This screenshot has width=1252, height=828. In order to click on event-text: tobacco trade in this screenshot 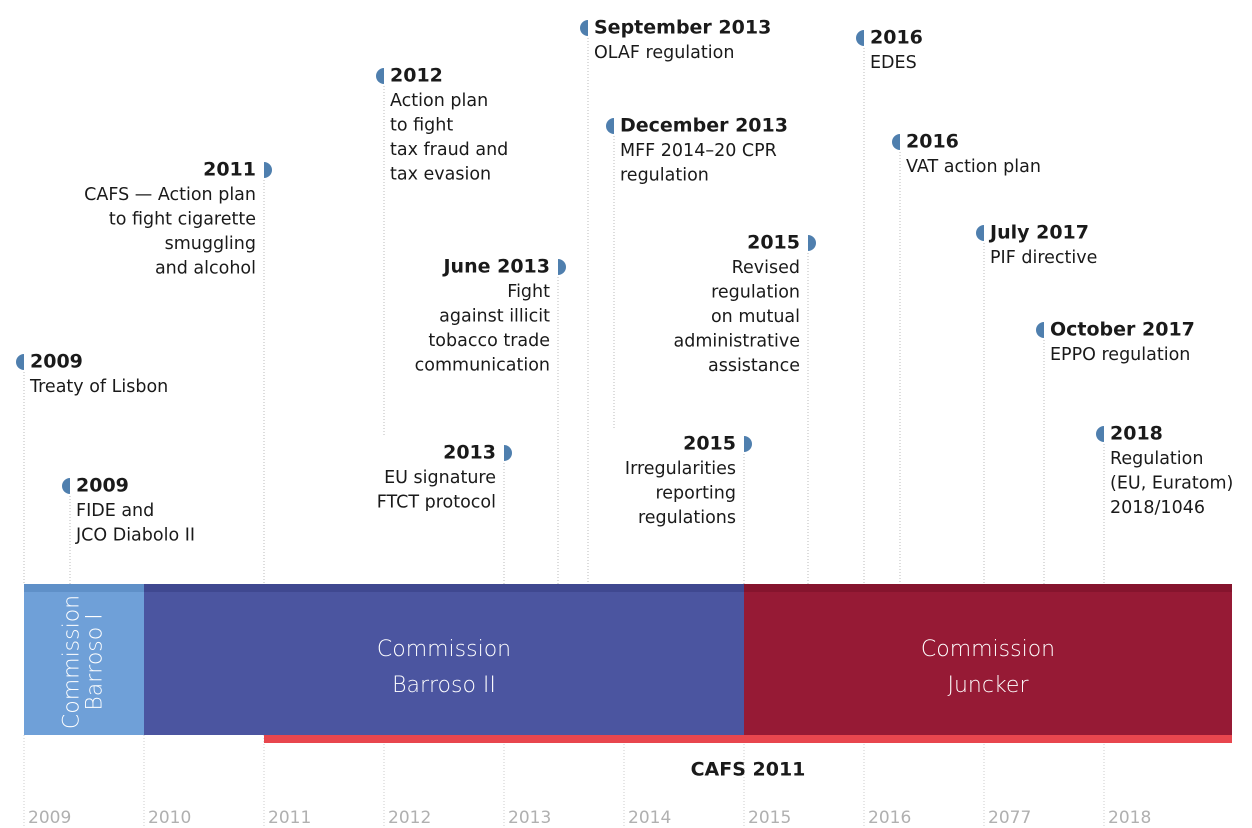, I will do `click(489, 341)`.